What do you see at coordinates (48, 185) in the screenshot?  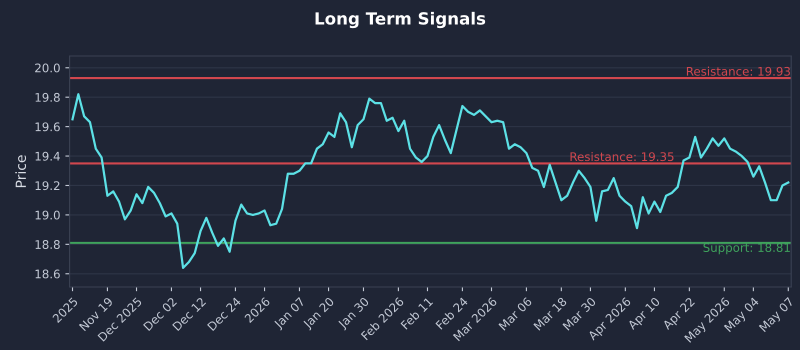 I see `y-tick-label: 19.2` at bounding box center [48, 185].